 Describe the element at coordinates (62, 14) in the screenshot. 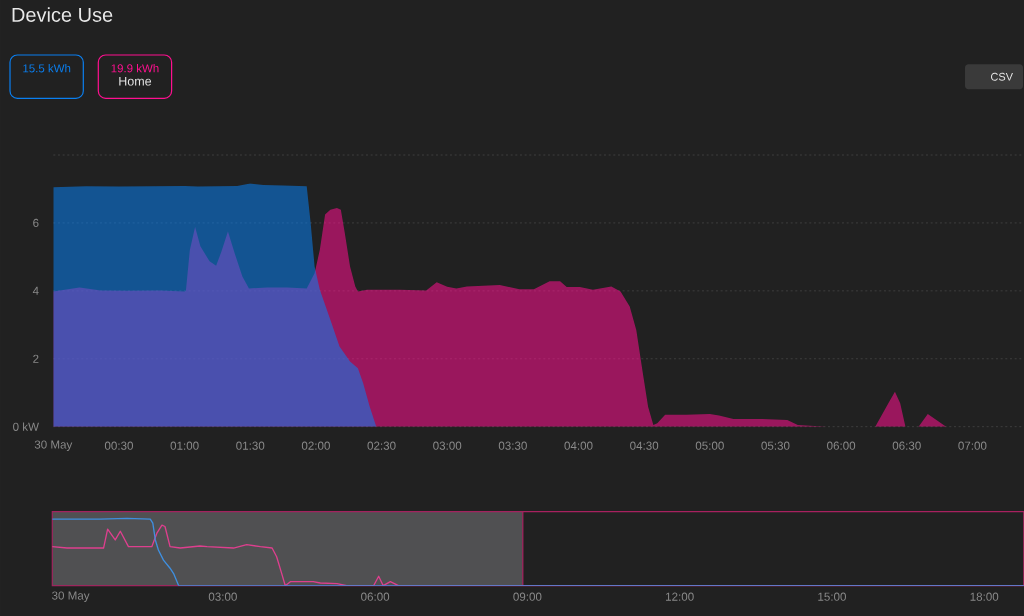

I see `chart-title: Device Use` at that location.